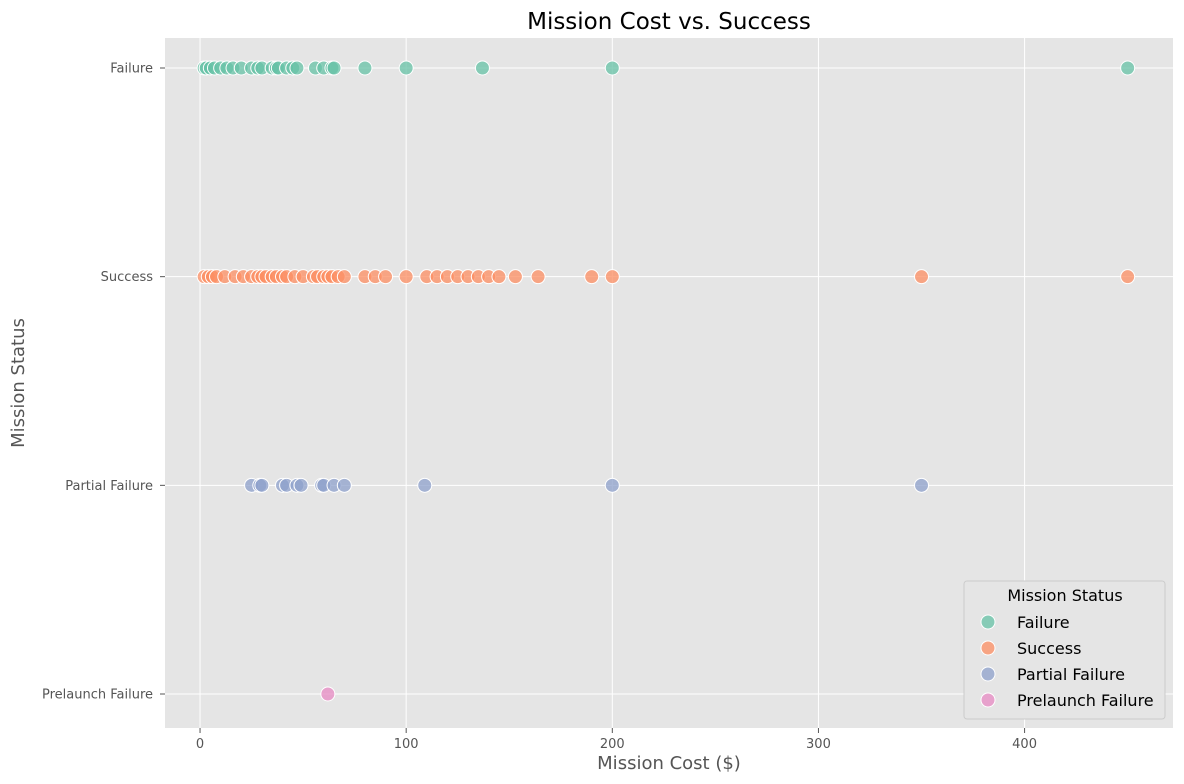 This screenshot has height=784, width=1184. Describe the element at coordinates (1043, 622) in the screenshot. I see `legend-label-failure: Failure` at that location.